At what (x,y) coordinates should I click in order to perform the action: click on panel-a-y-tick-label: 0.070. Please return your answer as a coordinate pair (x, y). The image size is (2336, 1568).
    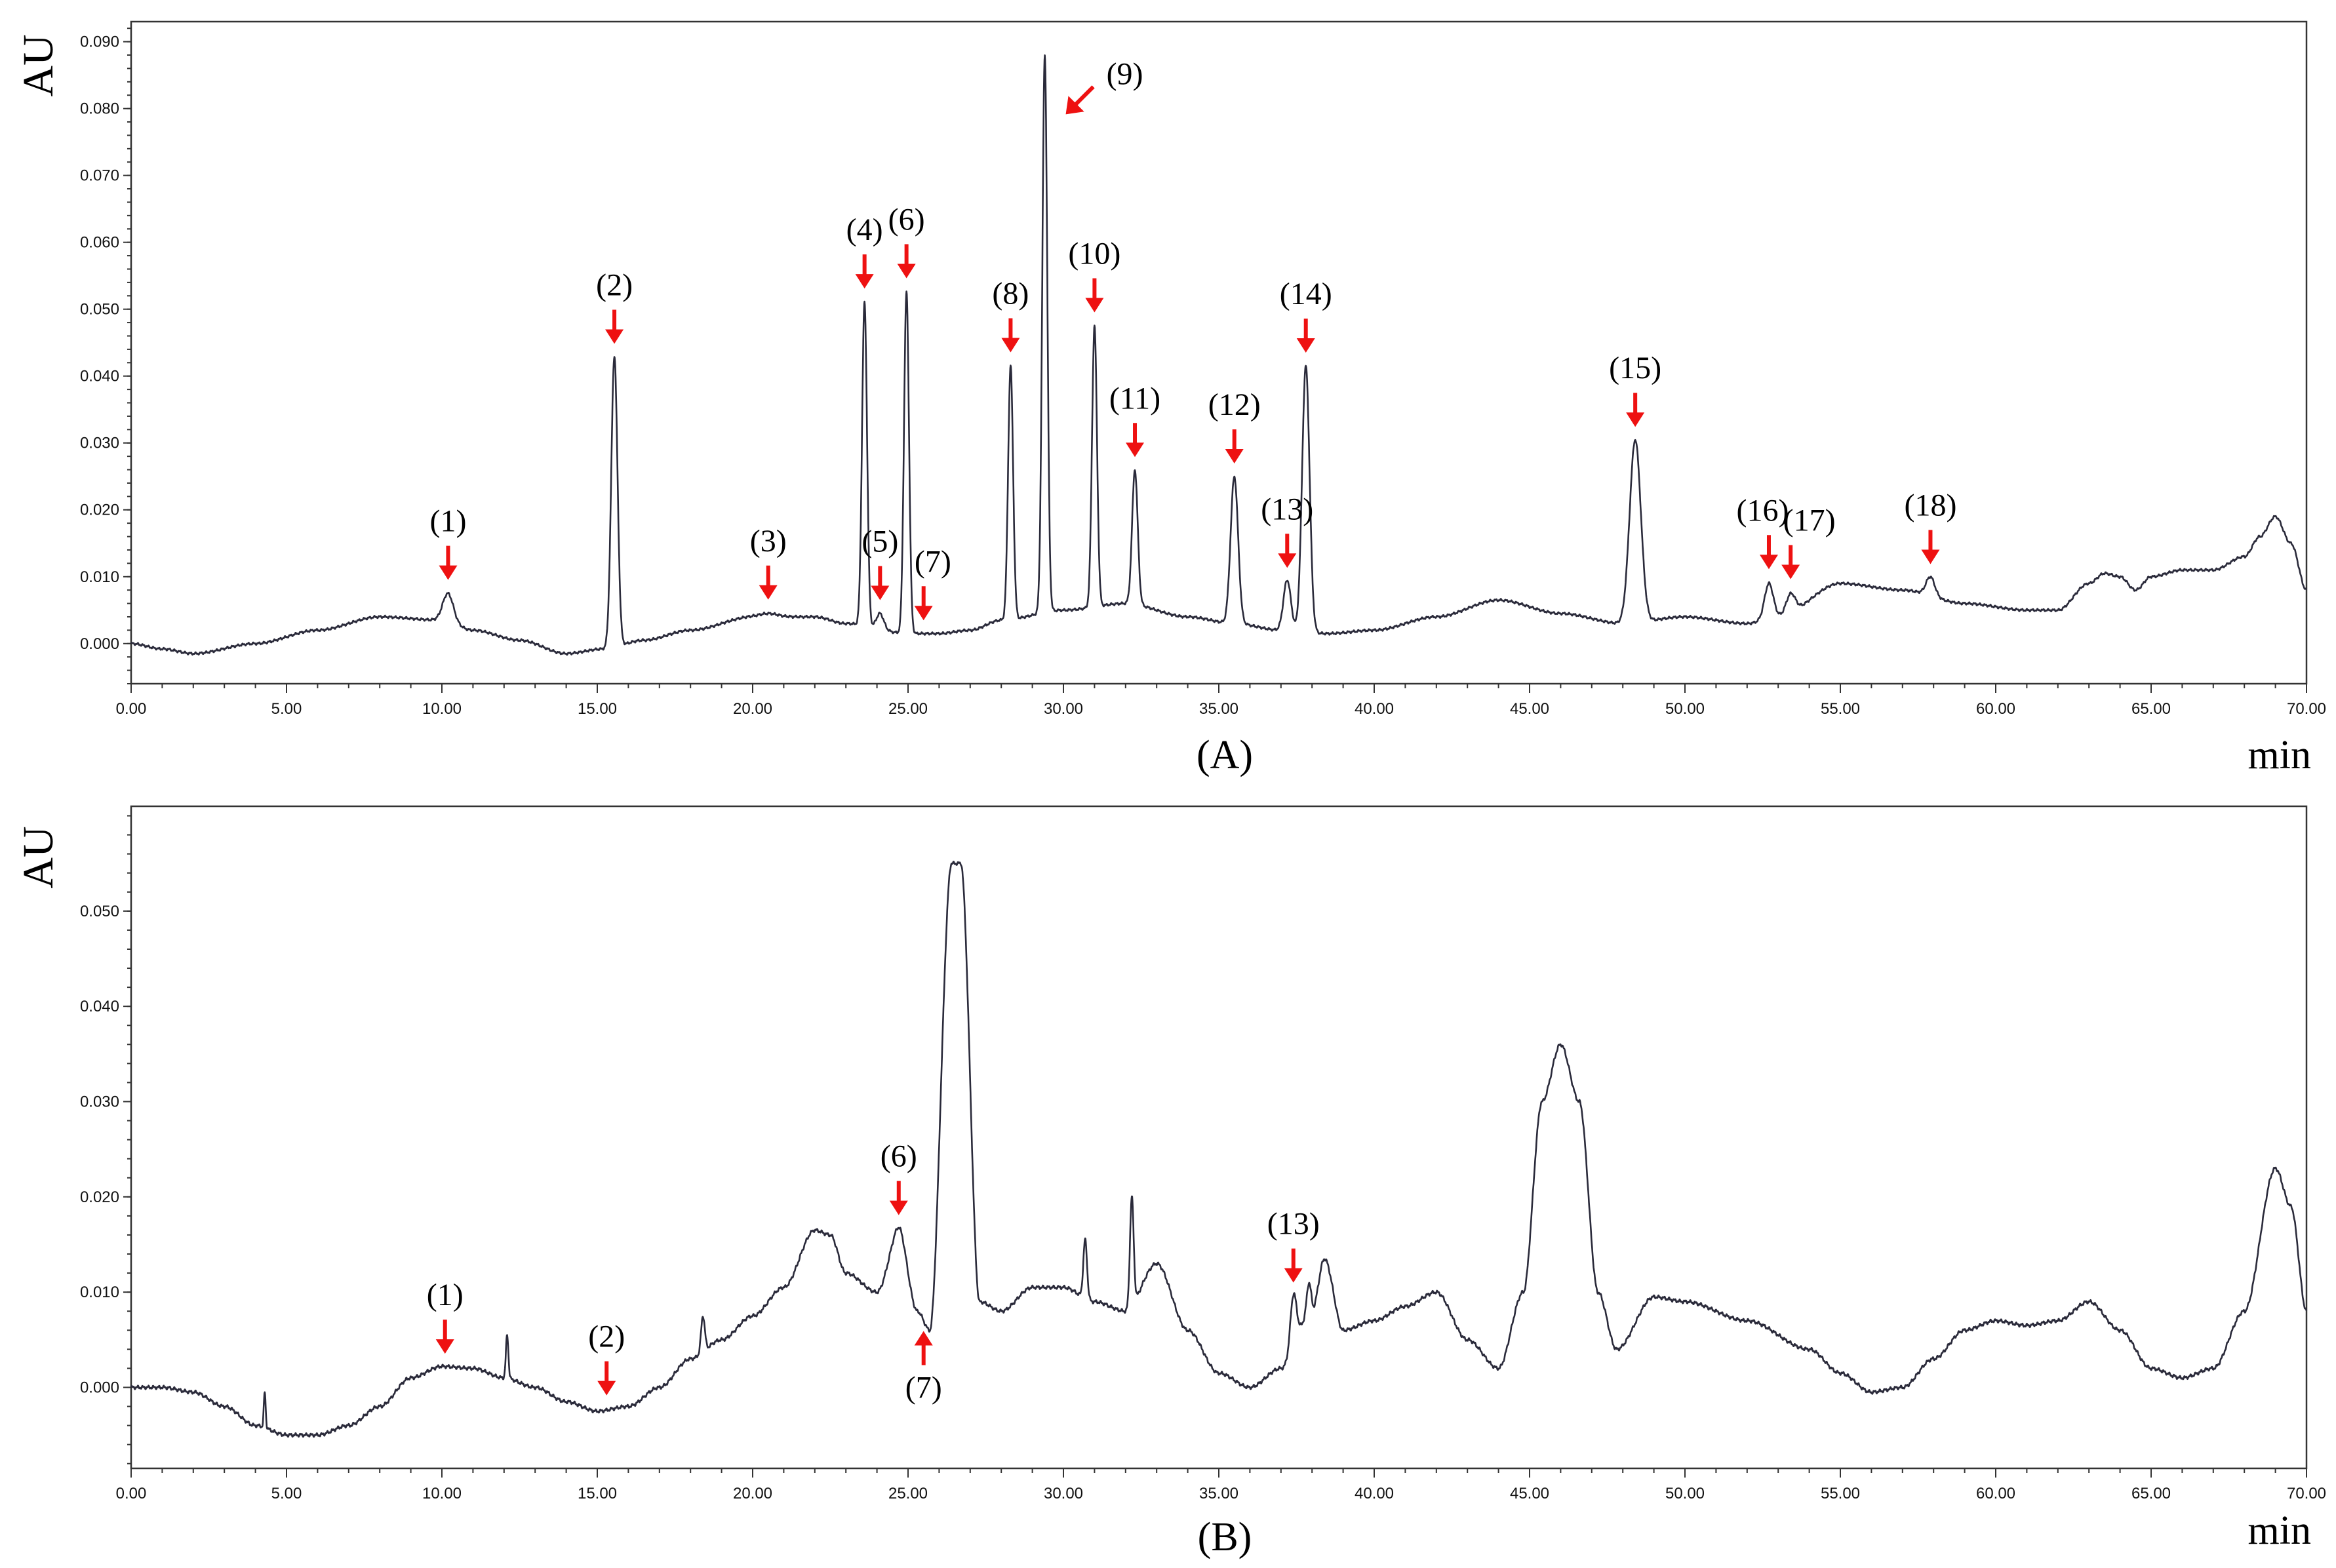
    Looking at the image, I should click on (99, 176).